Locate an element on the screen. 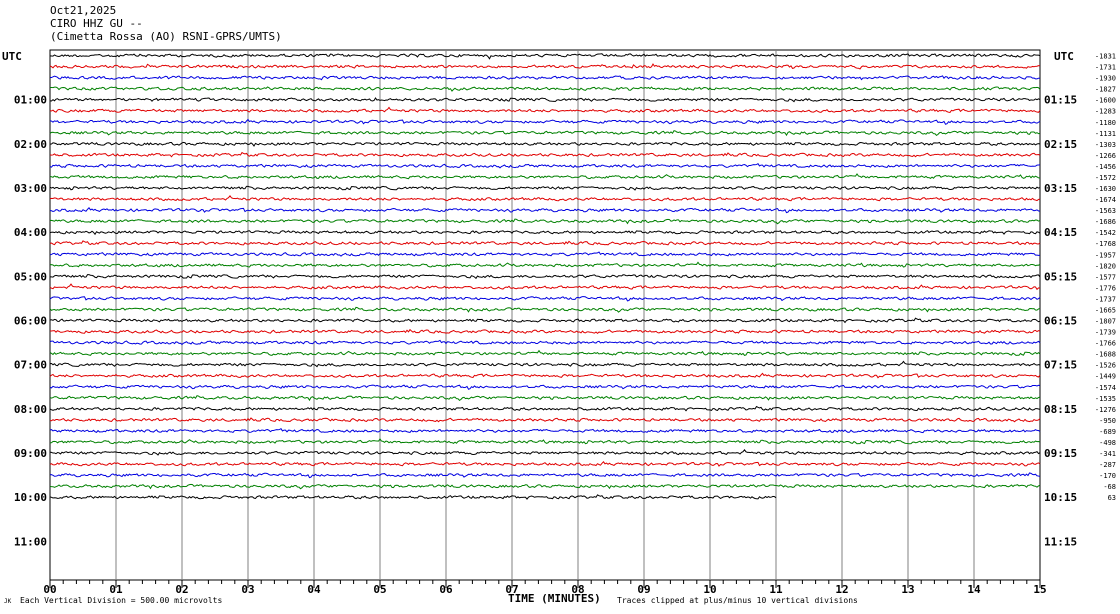 Image resolution: width=1120 pixels, height=614 pixels. trace-offset-label: -1574 is located at coordinates (1105, 388).